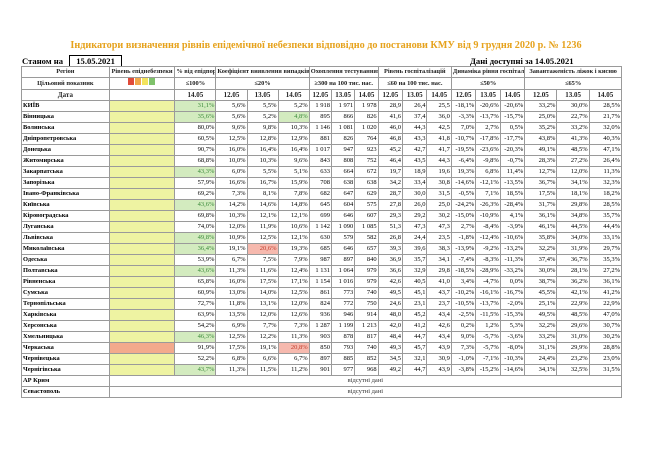 The image size is (652, 462). I want to click on dyn-value: -17,8%, so click(488, 139).